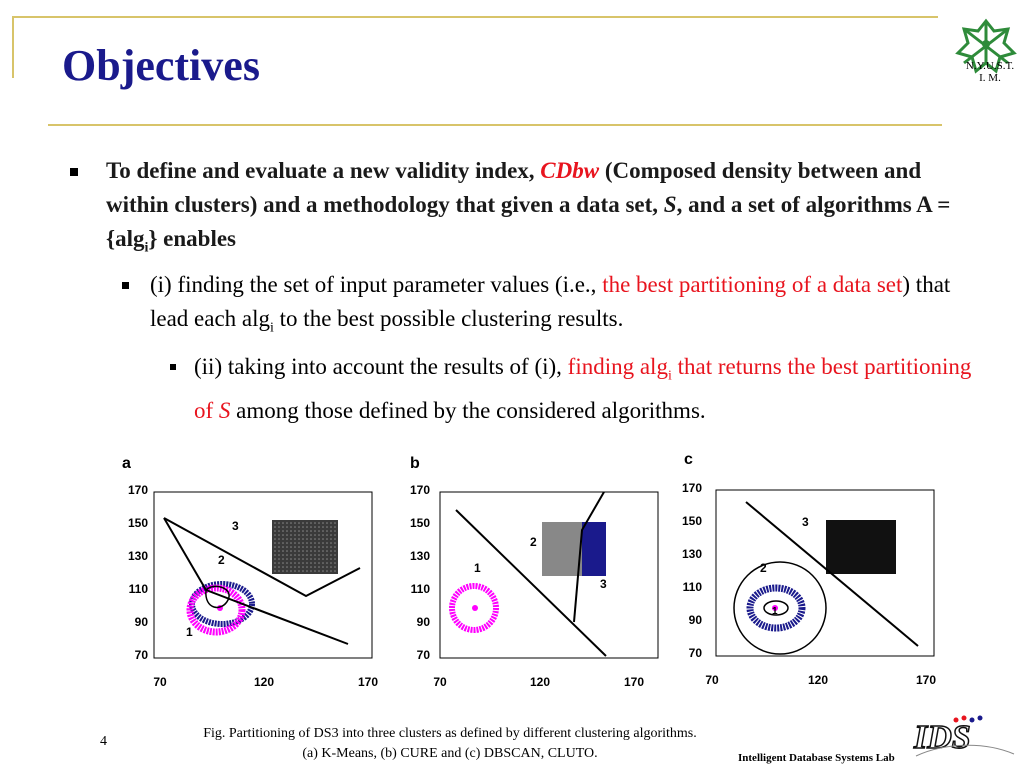 The width and height of the screenshot is (1024, 768). I want to click on panel-a-xticks: 70 120 170, so click(265, 682).